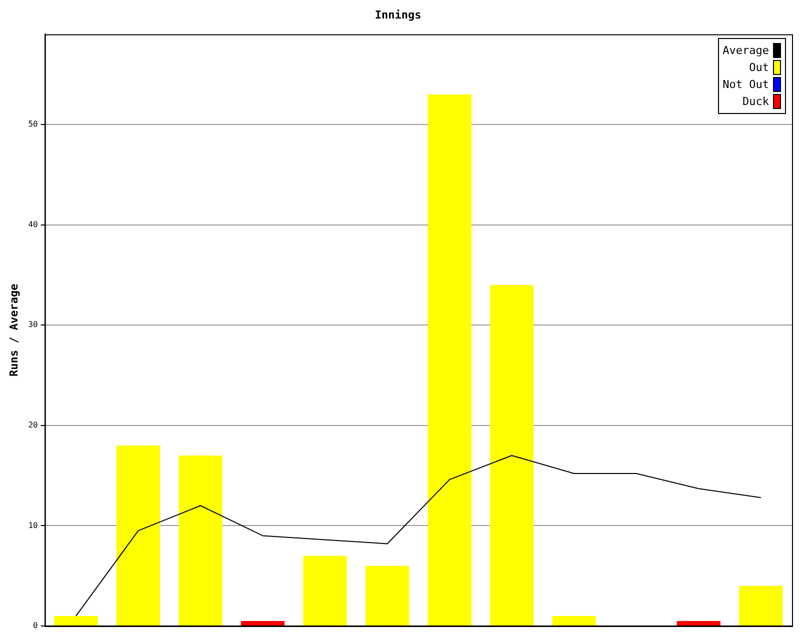 Image resolution: width=800 pixels, height=640 pixels. Describe the element at coordinates (35, 625) in the screenshot. I see `y-tick-label: 0` at that location.